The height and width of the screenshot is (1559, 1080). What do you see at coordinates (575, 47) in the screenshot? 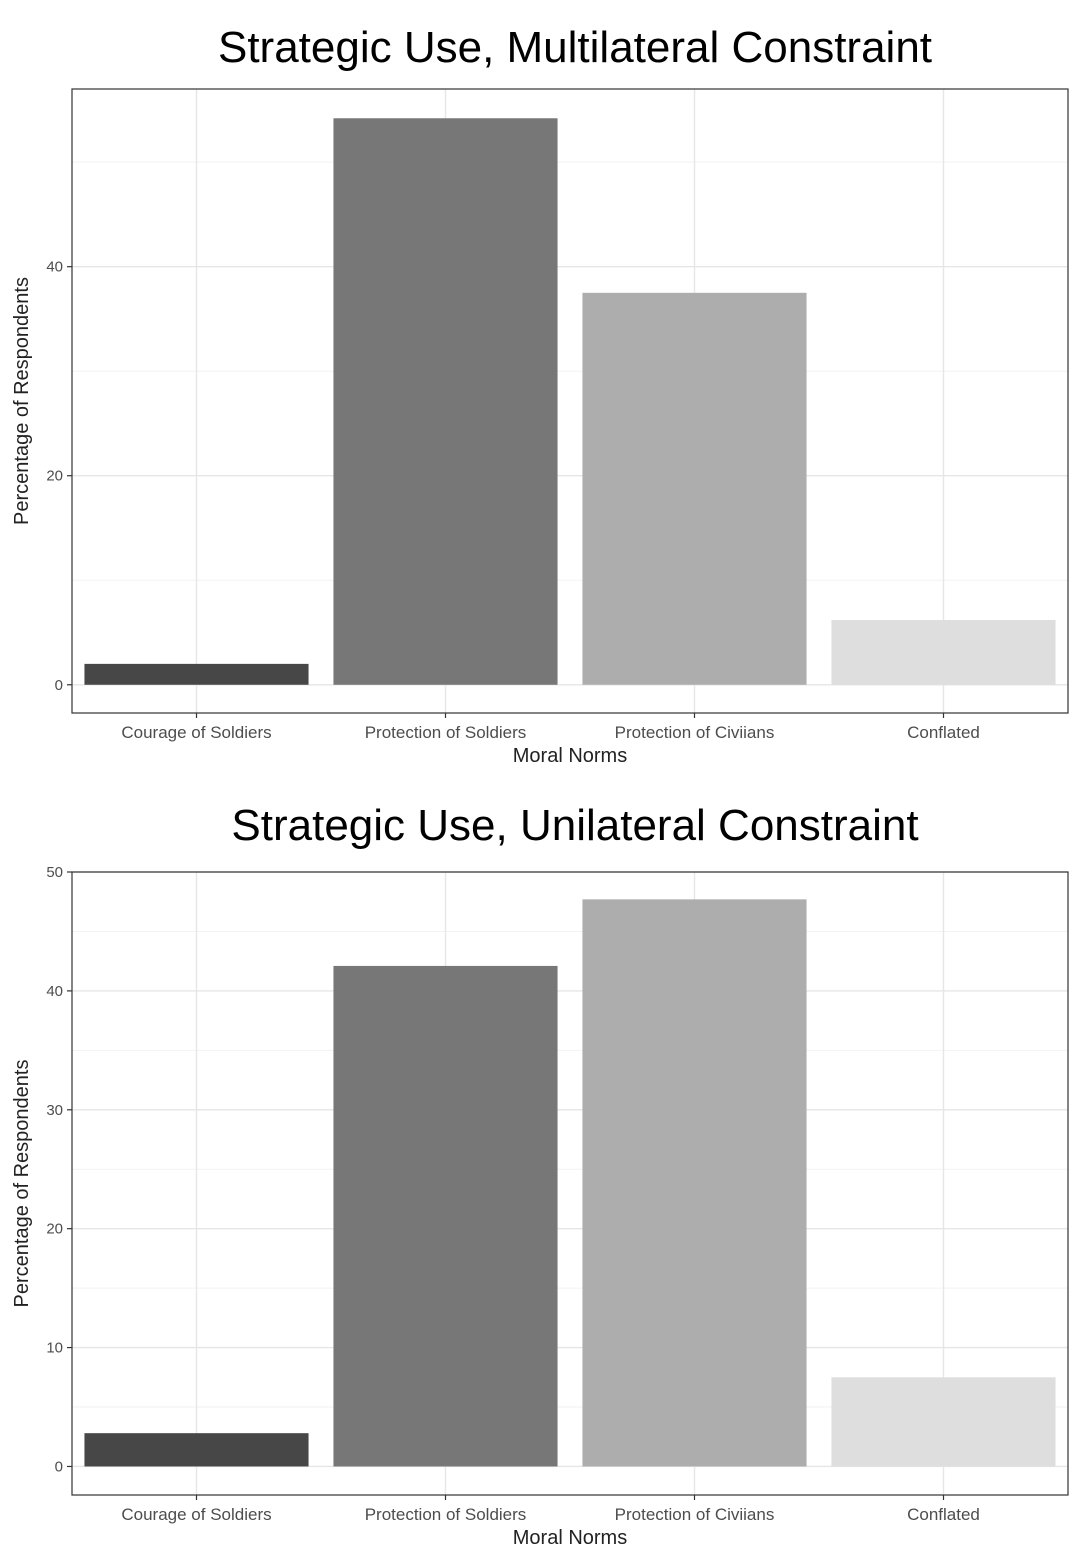
I see `chart-title: Strategic Use, Multilateral Constraint` at bounding box center [575, 47].